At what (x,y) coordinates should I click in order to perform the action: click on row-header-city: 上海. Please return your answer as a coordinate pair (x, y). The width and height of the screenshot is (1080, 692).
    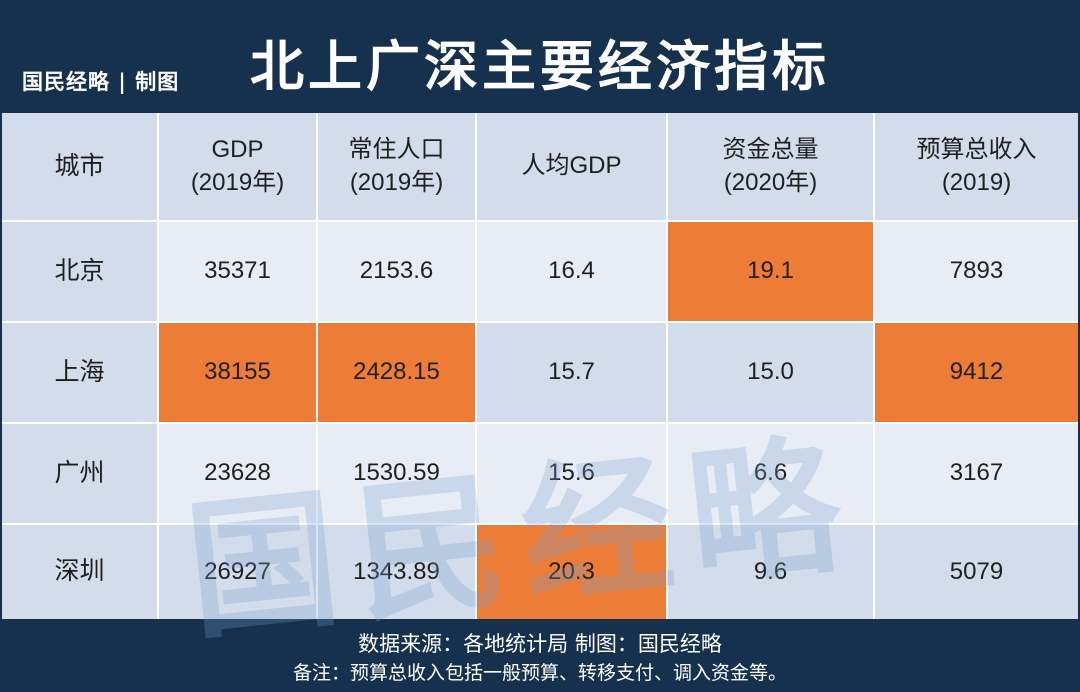
    Looking at the image, I should click on (79, 372).